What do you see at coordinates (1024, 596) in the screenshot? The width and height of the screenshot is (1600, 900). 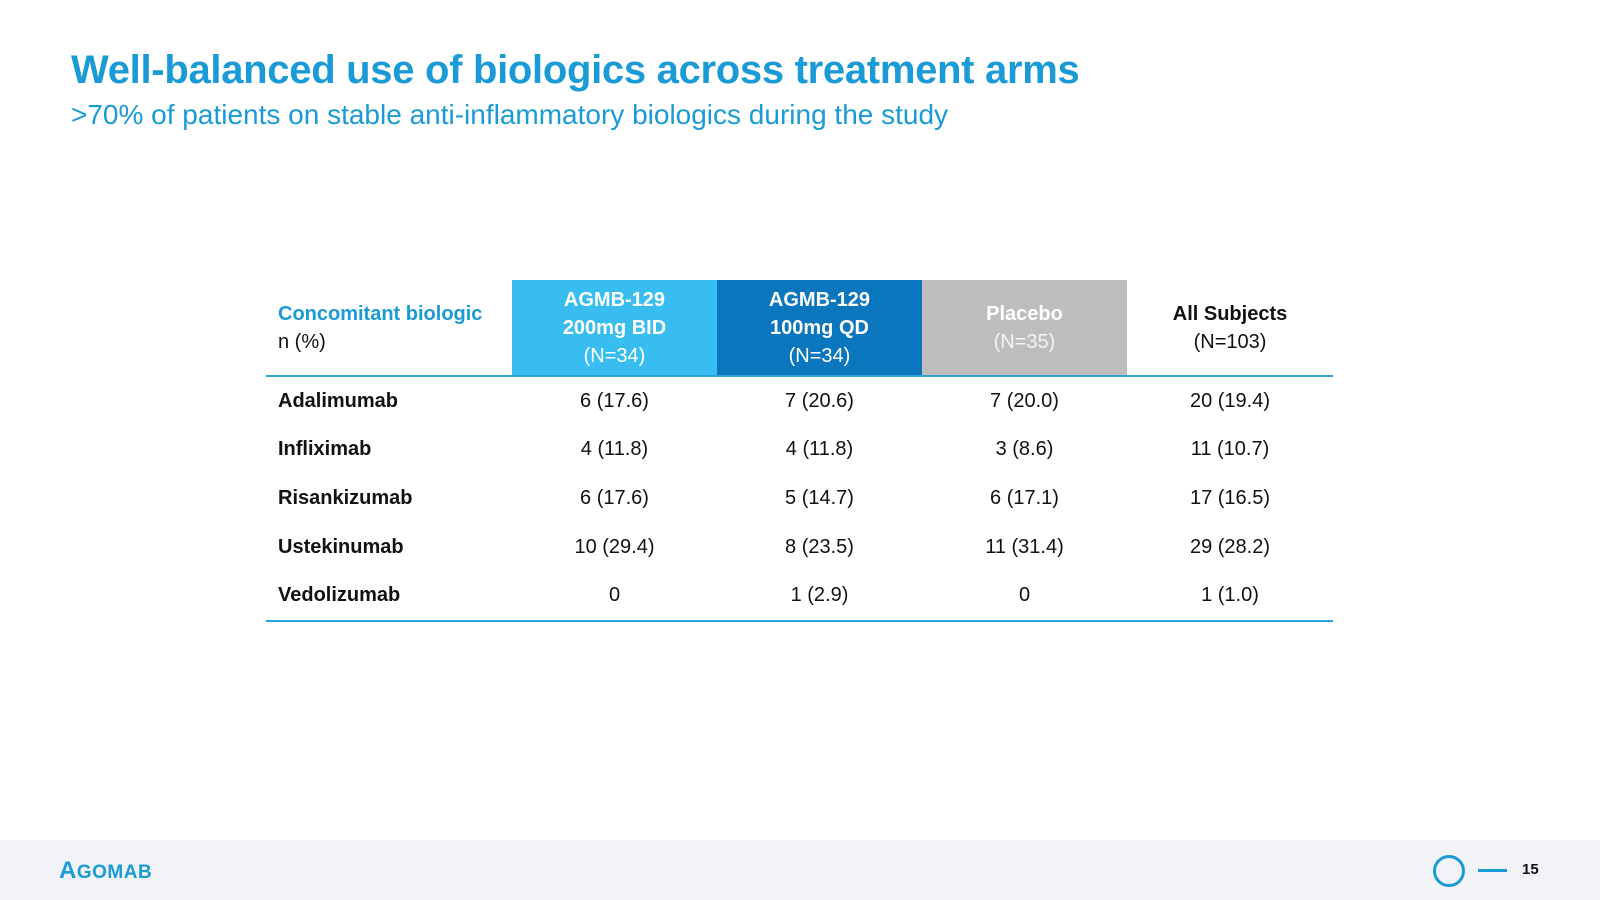 I see `cell-placebo: 0` at bounding box center [1024, 596].